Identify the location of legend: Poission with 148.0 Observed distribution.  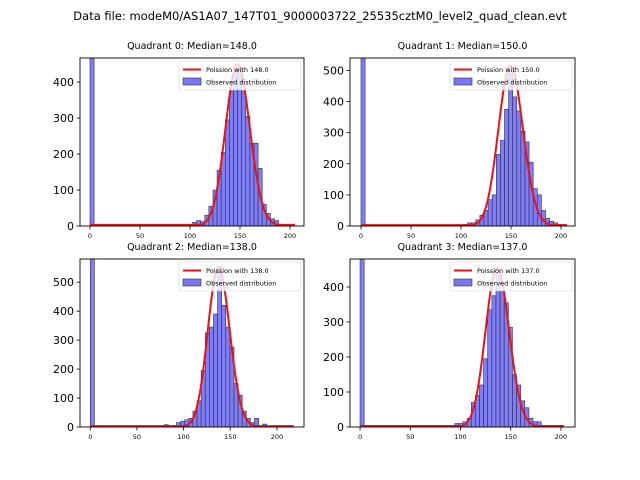
(240, 75).